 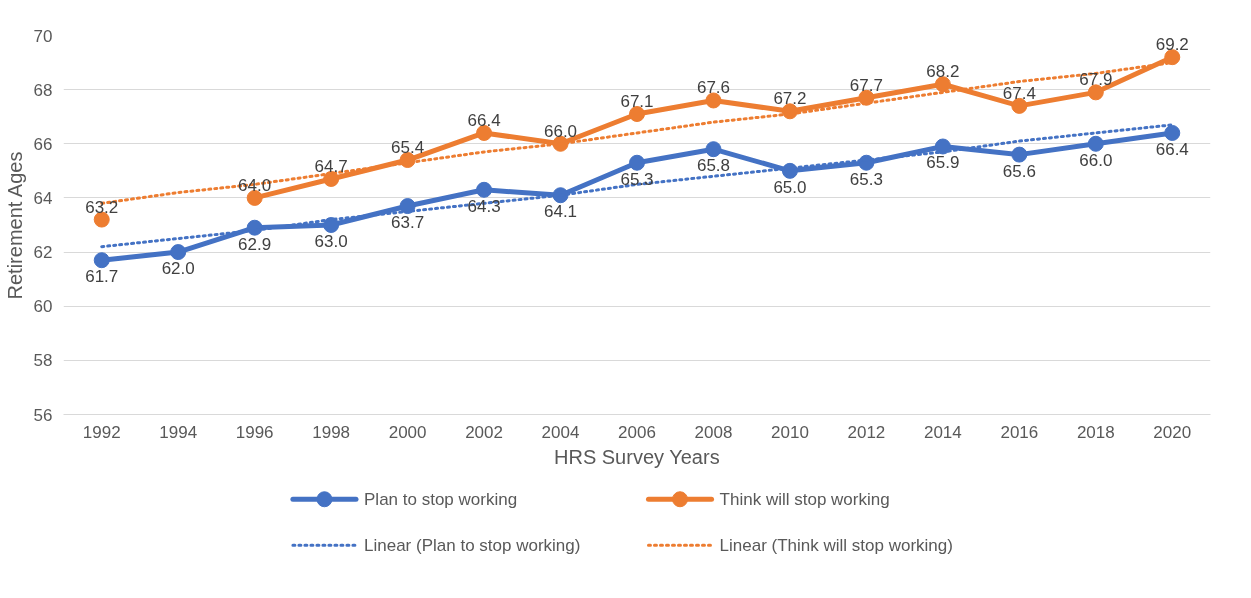 I want to click on data-label: 67.2, so click(x=790, y=99).